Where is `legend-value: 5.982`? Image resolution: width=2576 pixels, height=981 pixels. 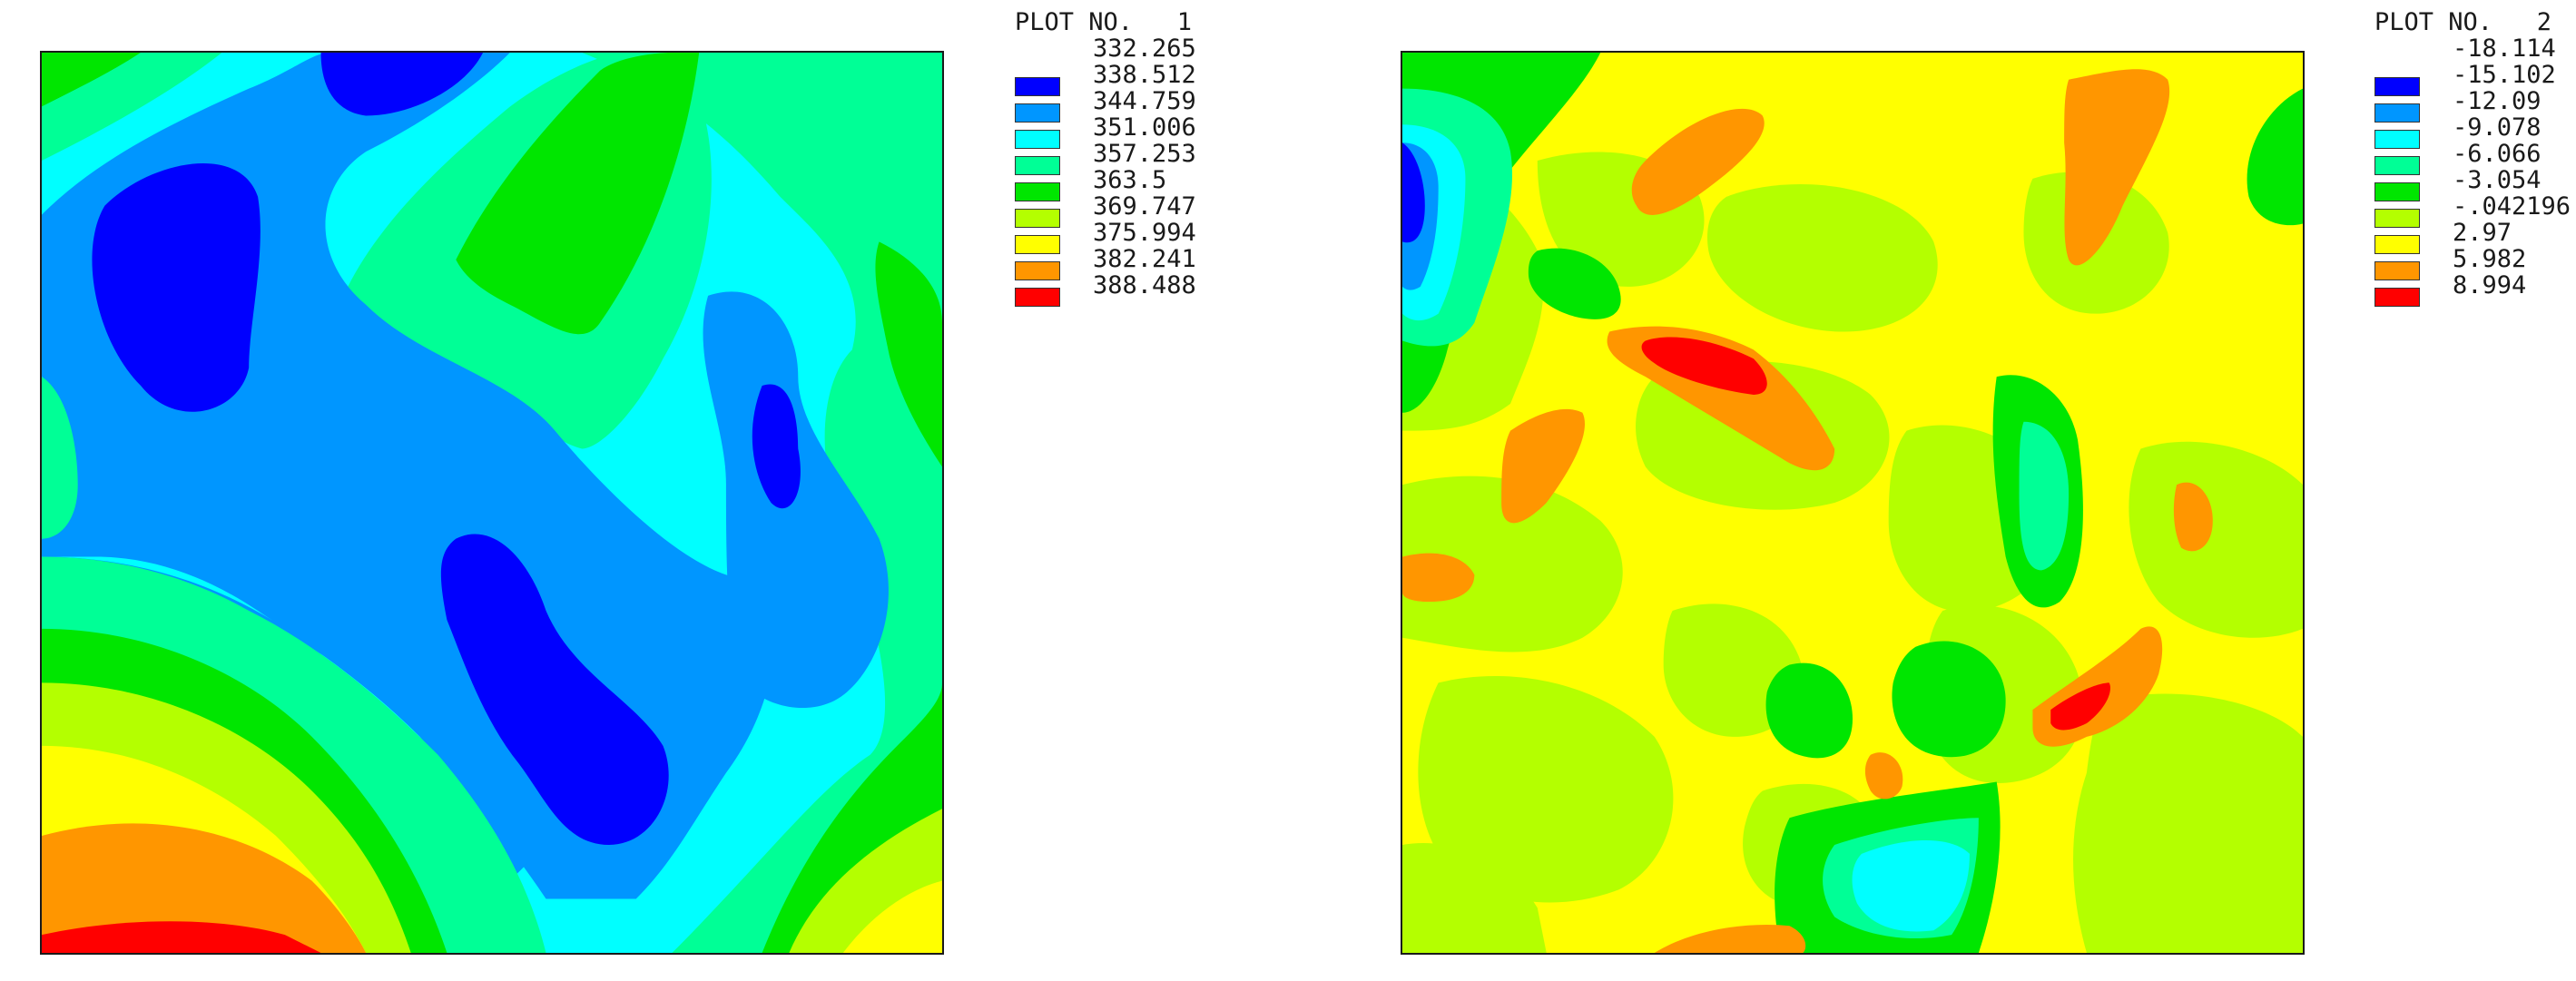
legend-value: 5.982 is located at coordinates (2490, 259).